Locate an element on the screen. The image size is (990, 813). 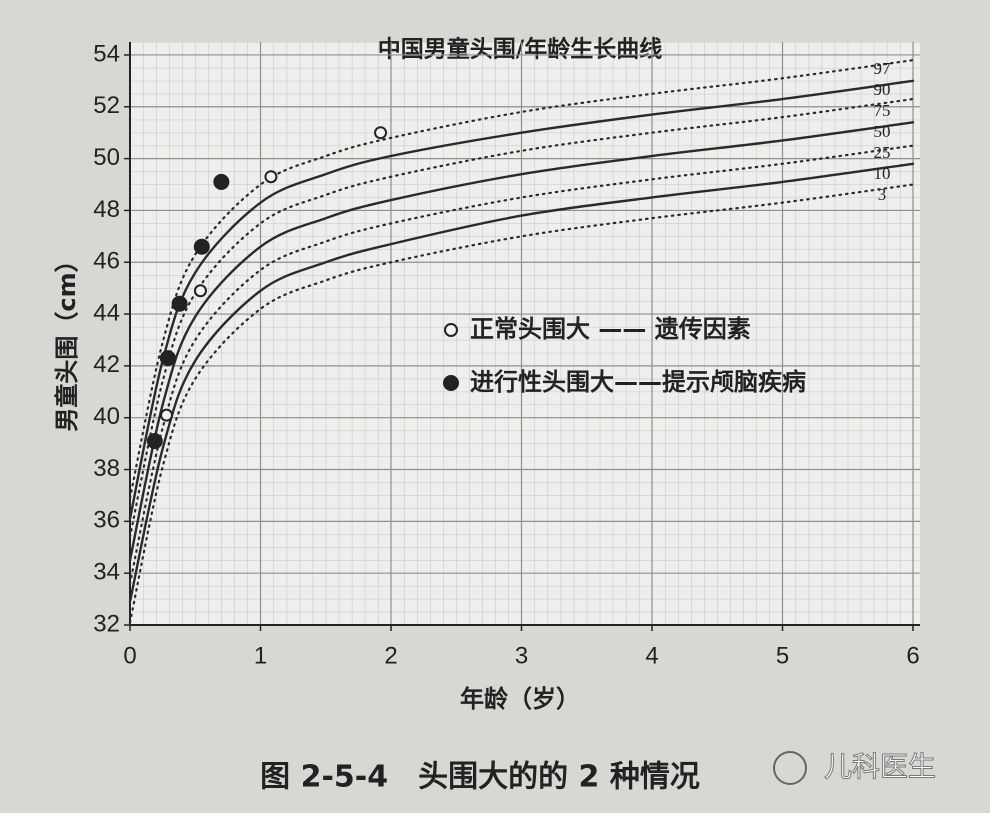
legend-label: 正常头围大 —— 遗传因素 is located at coordinates (610, 329).